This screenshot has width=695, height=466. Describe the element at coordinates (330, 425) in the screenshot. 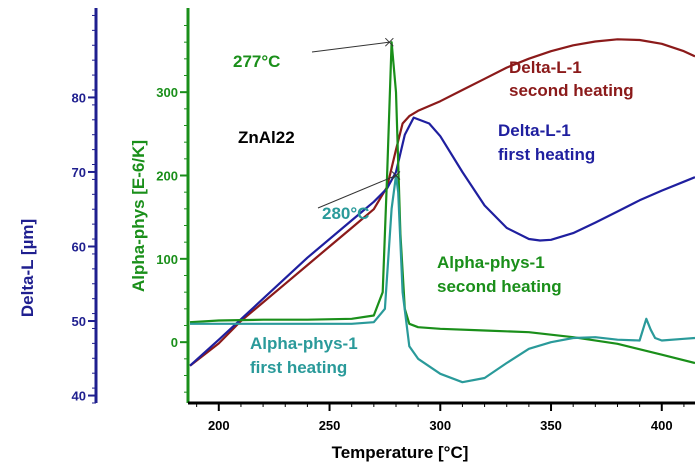

I see `x-tick-label: 250` at that location.